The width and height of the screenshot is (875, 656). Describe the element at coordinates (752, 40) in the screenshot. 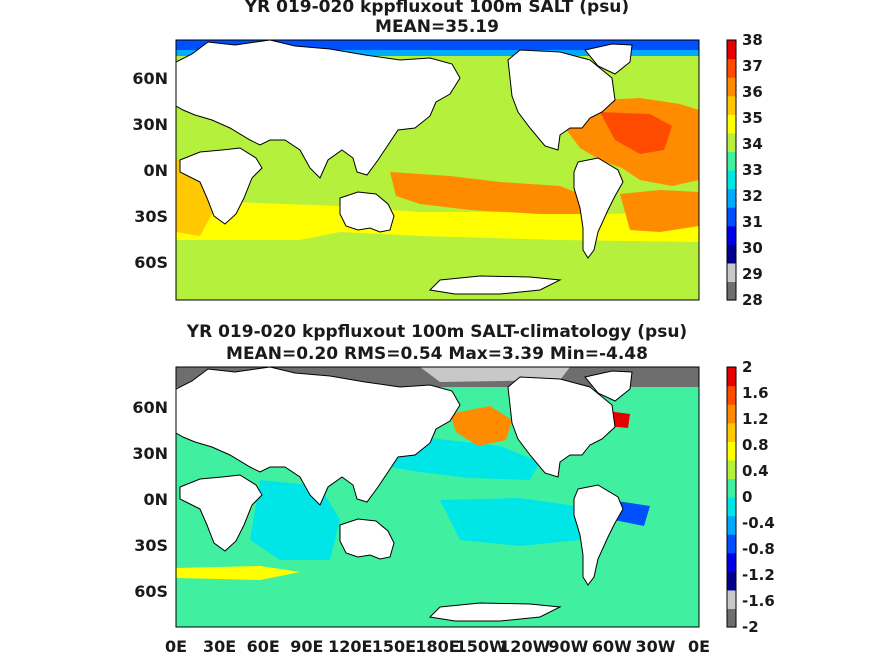

I see `colorbar-tick-label: 38` at that location.